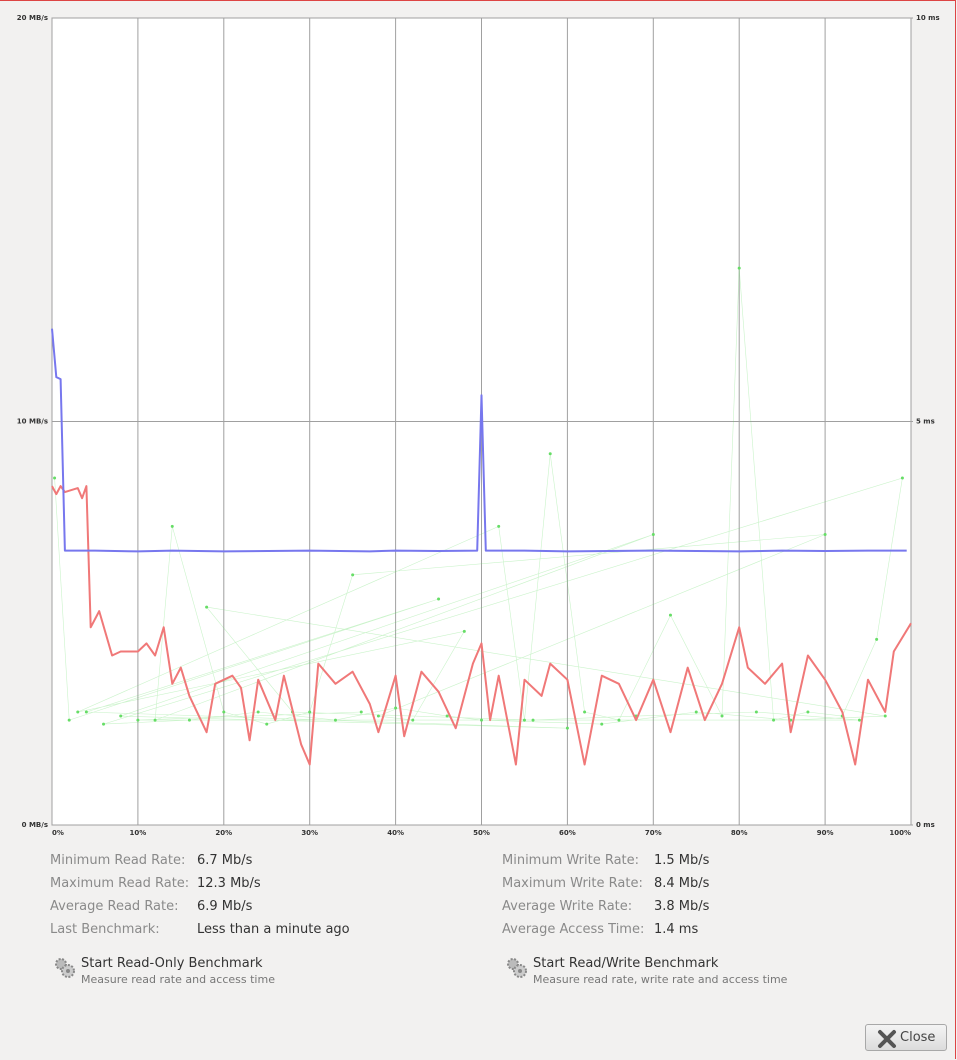  Describe the element at coordinates (567, 906) in the screenshot. I see `stat-label: Average Write Rate:` at that location.